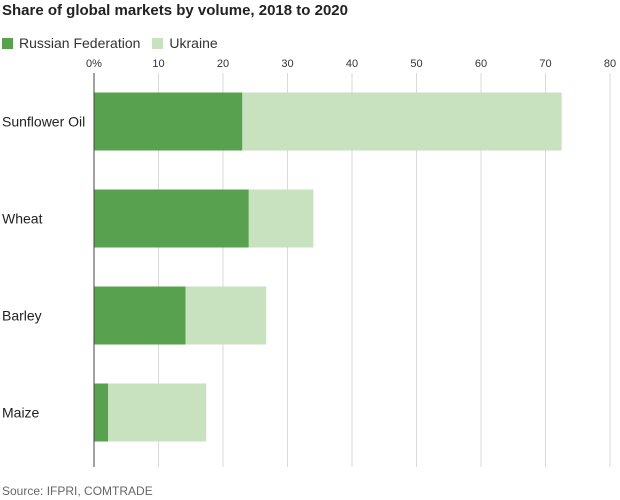 Image resolution: width=620 pixels, height=500 pixels. Describe the element at coordinates (158, 64) in the screenshot. I see `x-tick-label: 10` at that location.